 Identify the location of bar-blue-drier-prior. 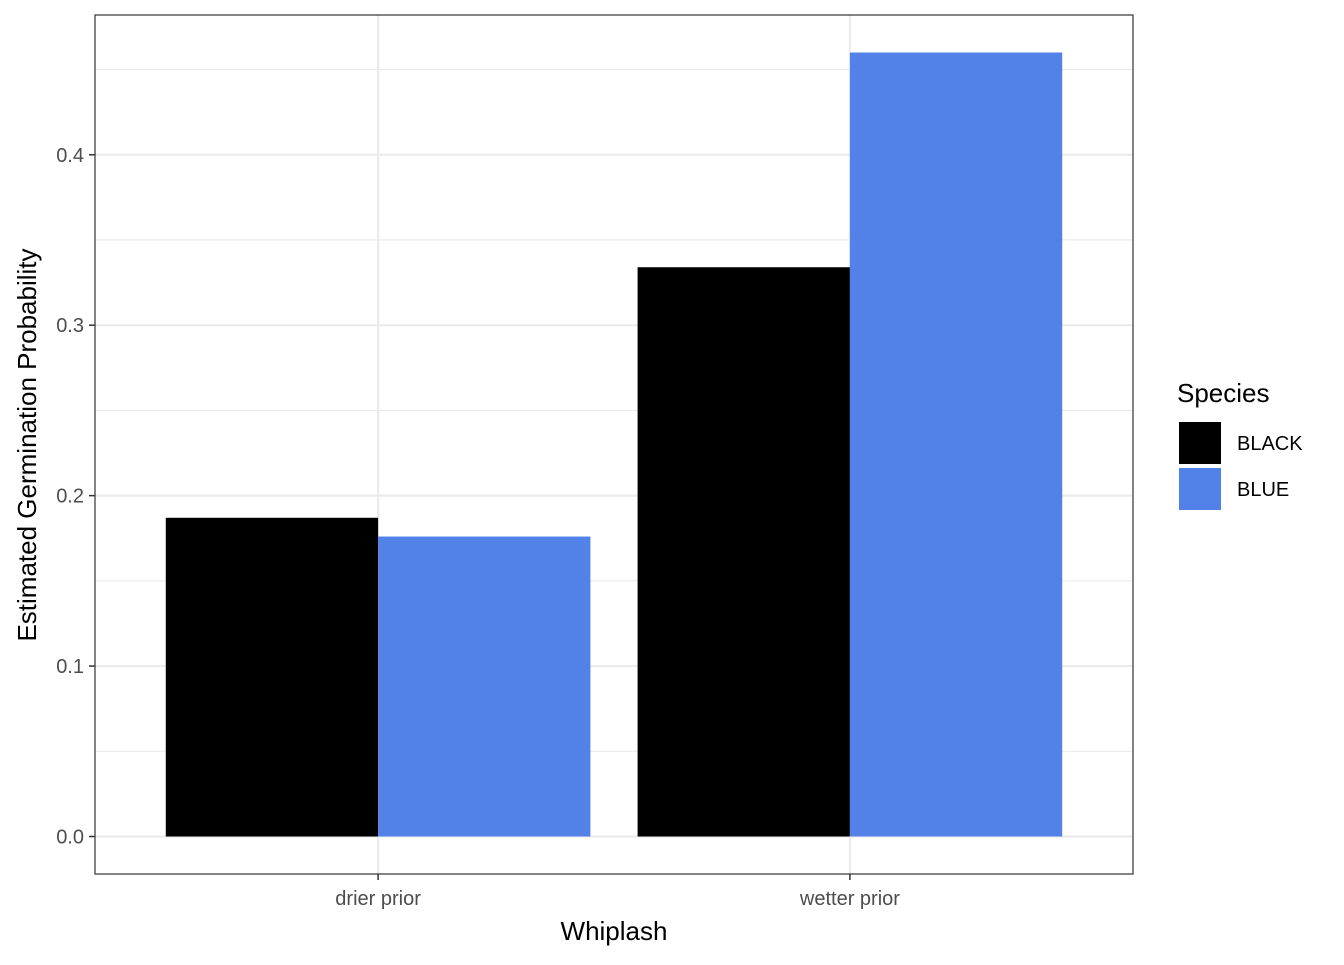
(484, 686).